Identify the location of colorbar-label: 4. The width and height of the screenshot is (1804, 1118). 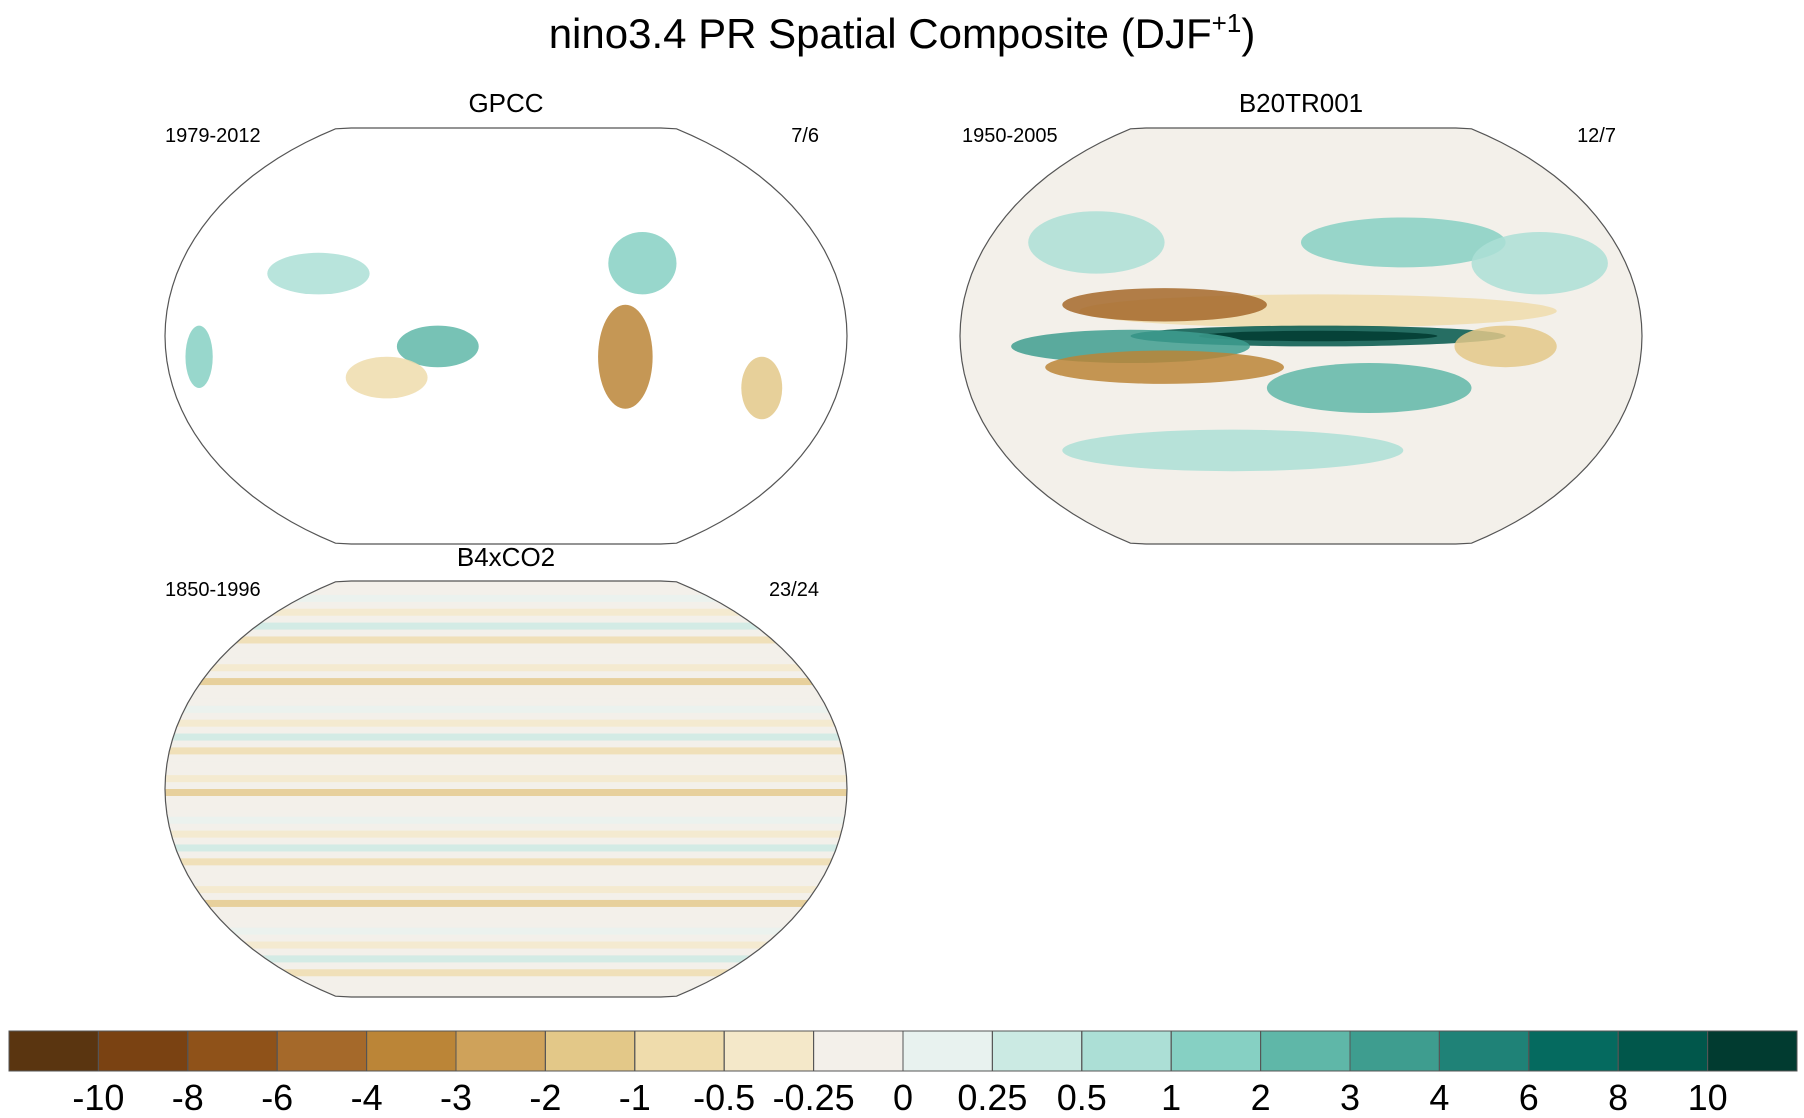
(1439, 1097).